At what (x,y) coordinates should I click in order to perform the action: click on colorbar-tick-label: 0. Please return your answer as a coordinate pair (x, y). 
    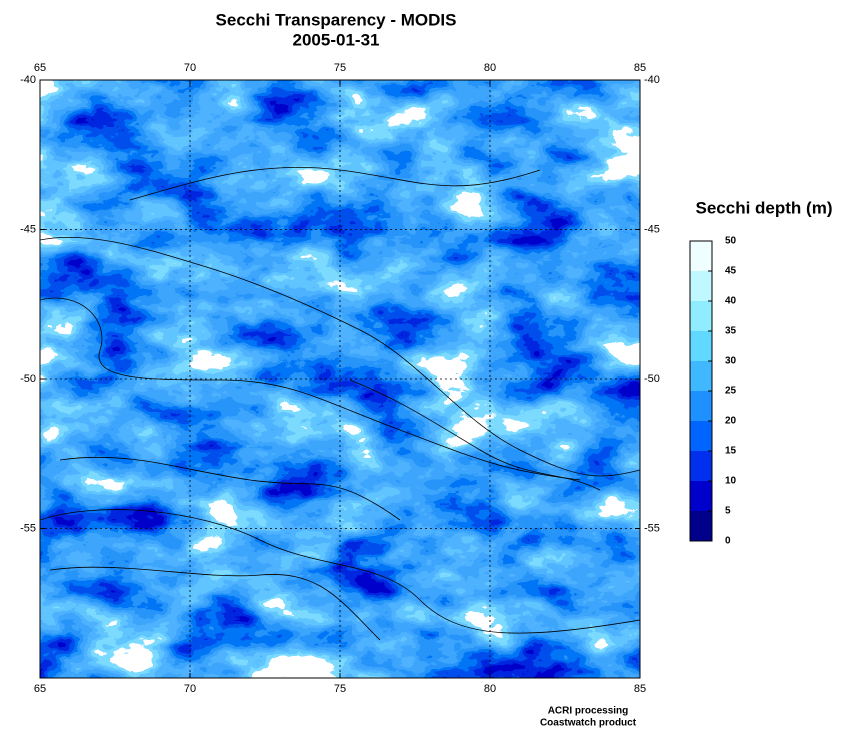
    Looking at the image, I should click on (728, 541).